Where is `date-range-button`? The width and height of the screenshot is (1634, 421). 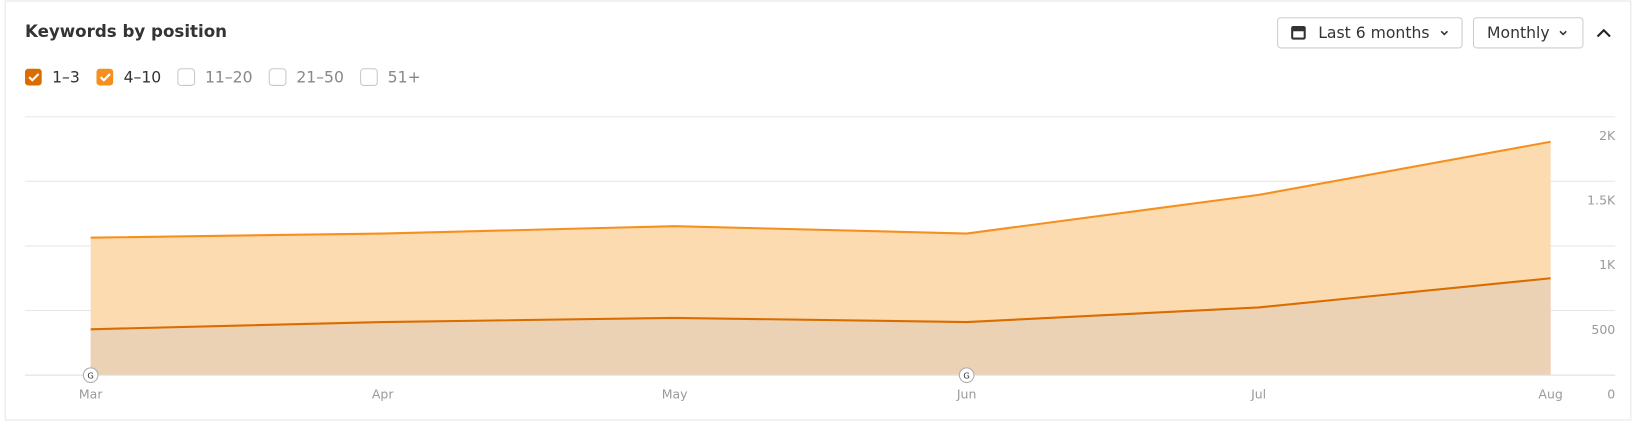 date-range-button is located at coordinates (1370, 33).